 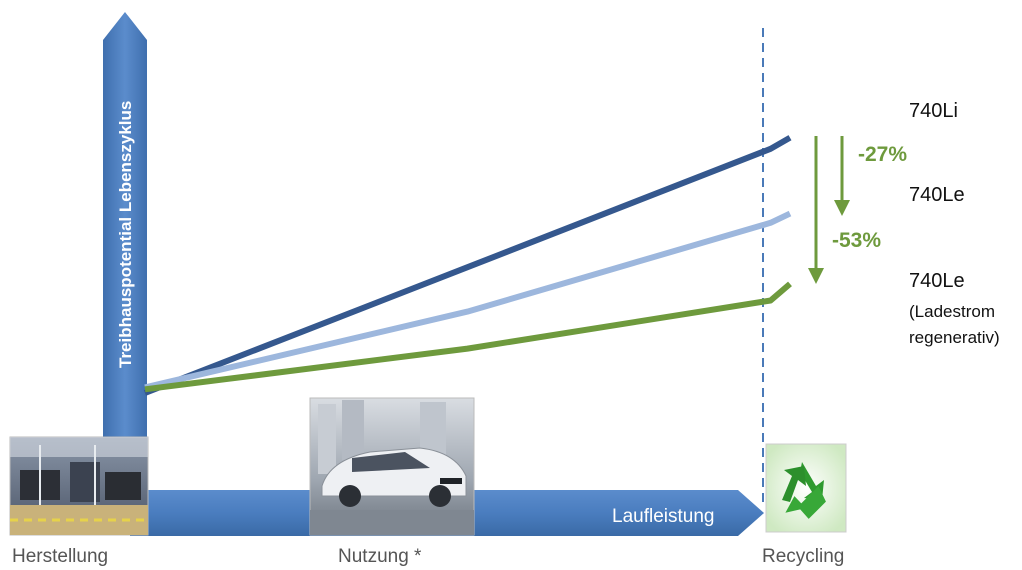 I want to click on stage-label-recycling: Recycling, so click(x=803, y=556).